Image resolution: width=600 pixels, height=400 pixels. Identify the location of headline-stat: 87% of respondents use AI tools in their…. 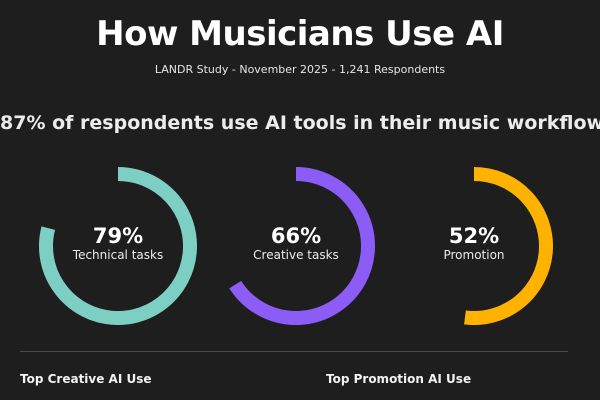
(300, 123).